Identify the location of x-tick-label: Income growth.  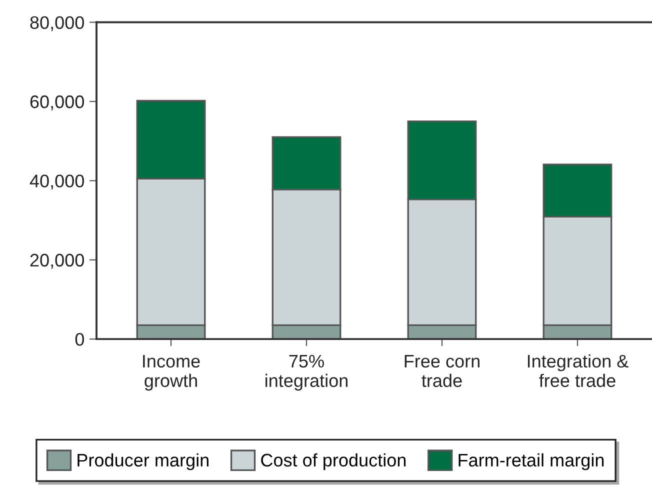
(171, 373).